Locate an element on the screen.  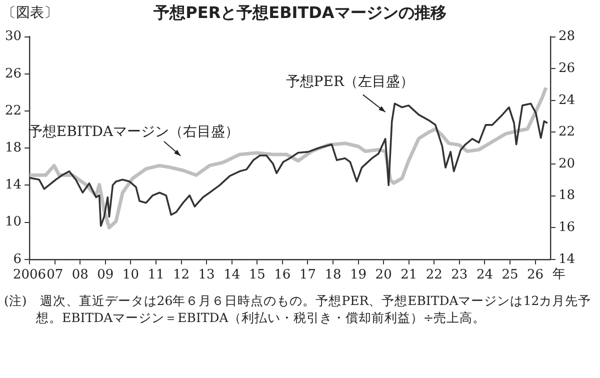
y2-tick-label: 22 is located at coordinates (567, 132).